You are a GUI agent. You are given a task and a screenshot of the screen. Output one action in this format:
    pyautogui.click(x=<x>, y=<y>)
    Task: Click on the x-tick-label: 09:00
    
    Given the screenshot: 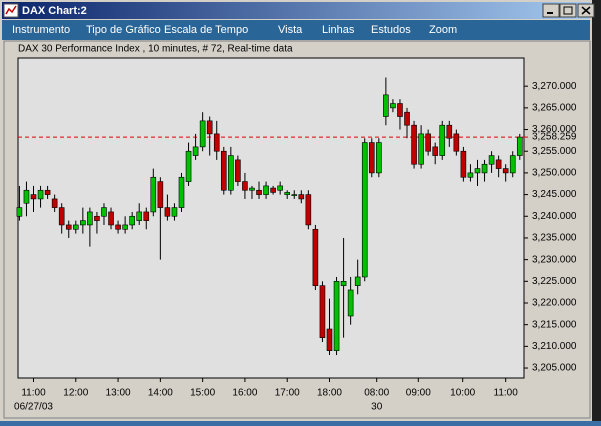 What is the action you would take?
    pyautogui.click(x=418, y=393)
    